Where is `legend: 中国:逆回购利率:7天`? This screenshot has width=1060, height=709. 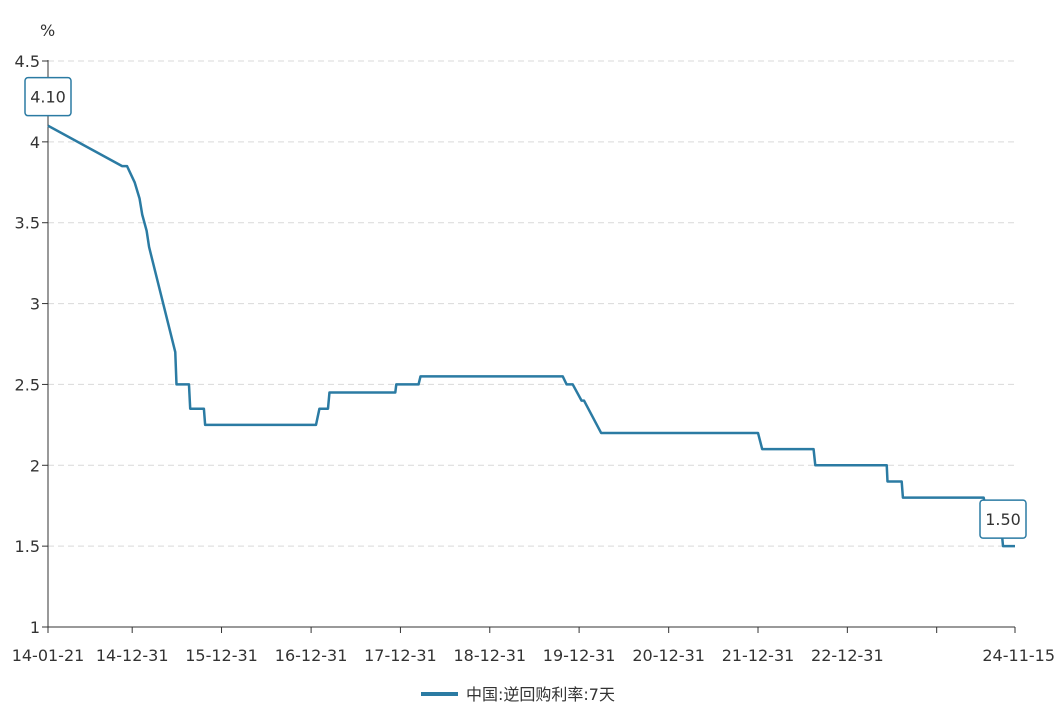
legend: 中国:逆回购利率:7天 is located at coordinates (518, 694).